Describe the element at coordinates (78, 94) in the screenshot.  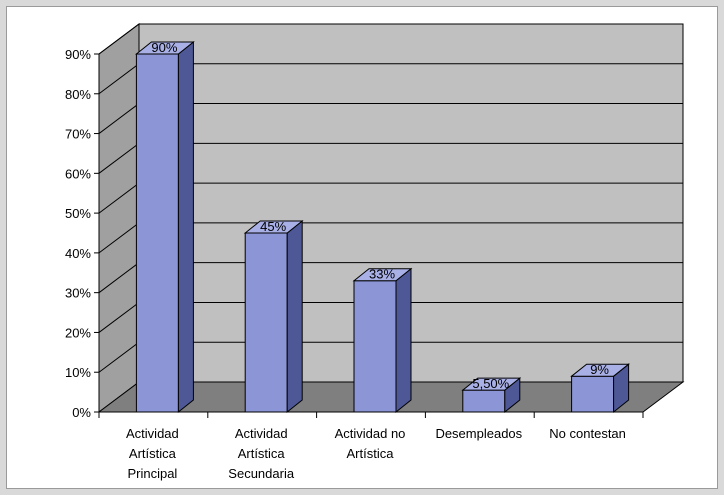
I see `y-tick-label: 80%` at that location.